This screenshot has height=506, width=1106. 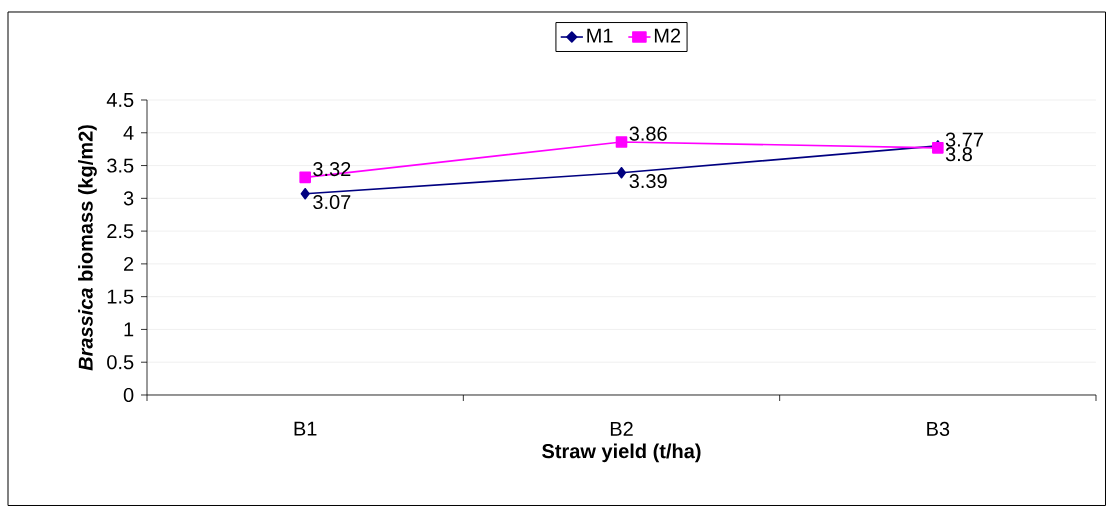 I want to click on y-tick-label: 2, so click(x=129, y=263).